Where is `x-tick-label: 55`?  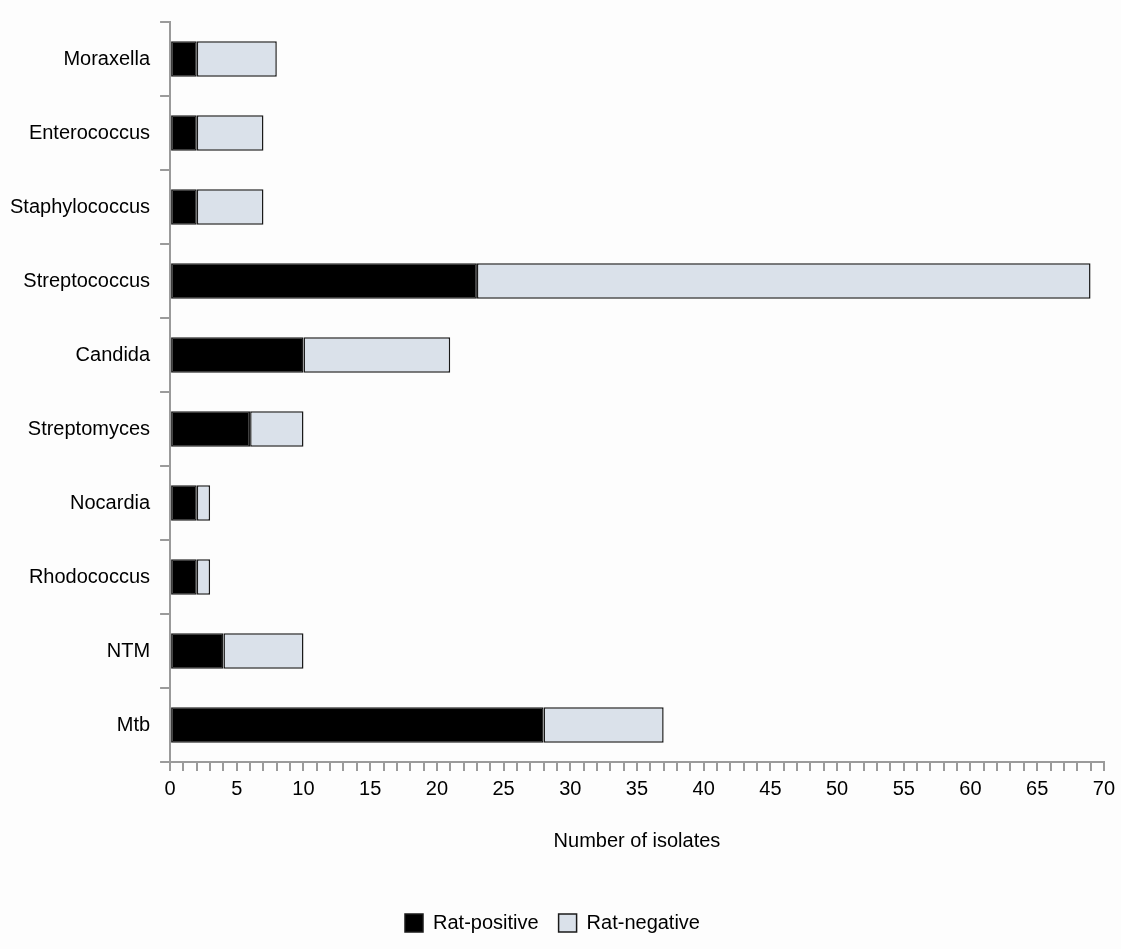
x-tick-label: 55 is located at coordinates (903, 787).